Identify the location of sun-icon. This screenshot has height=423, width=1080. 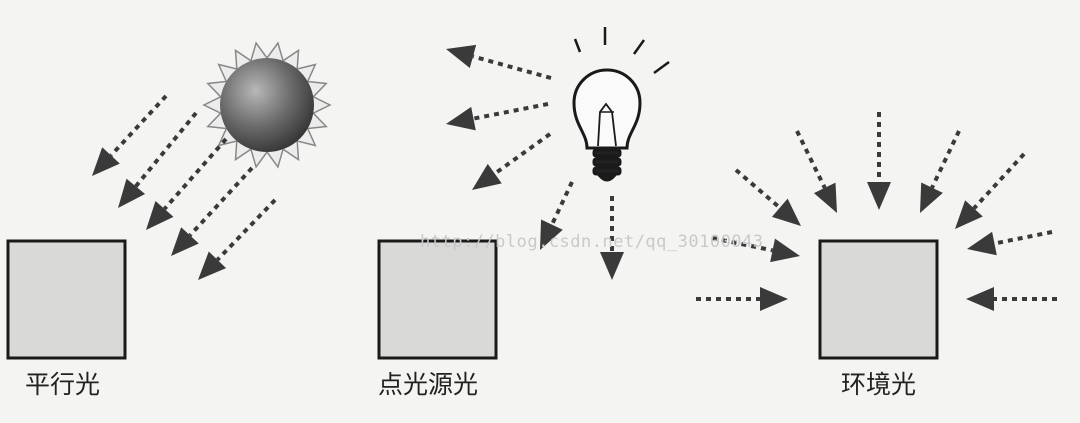
(267, 105).